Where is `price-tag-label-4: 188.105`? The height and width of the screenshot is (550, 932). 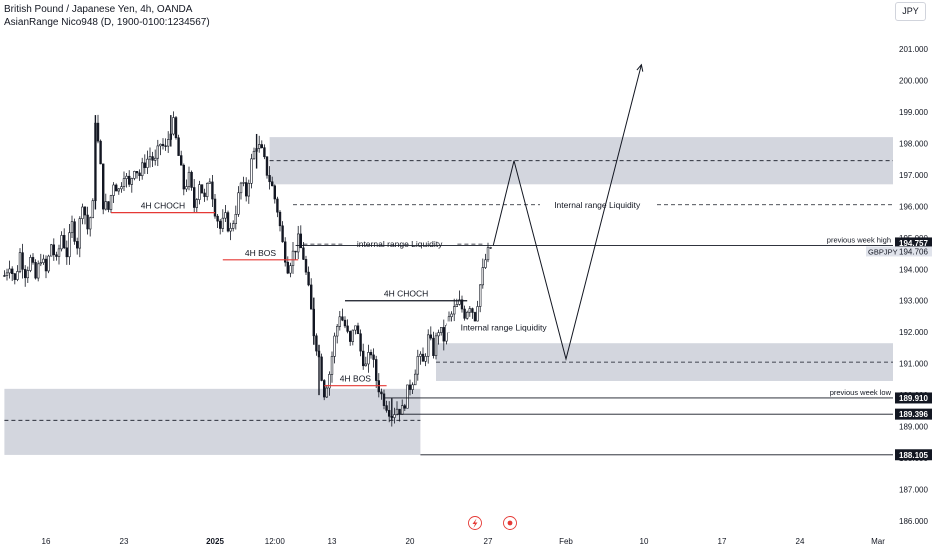 price-tag-label-4: 188.105 is located at coordinates (913, 455).